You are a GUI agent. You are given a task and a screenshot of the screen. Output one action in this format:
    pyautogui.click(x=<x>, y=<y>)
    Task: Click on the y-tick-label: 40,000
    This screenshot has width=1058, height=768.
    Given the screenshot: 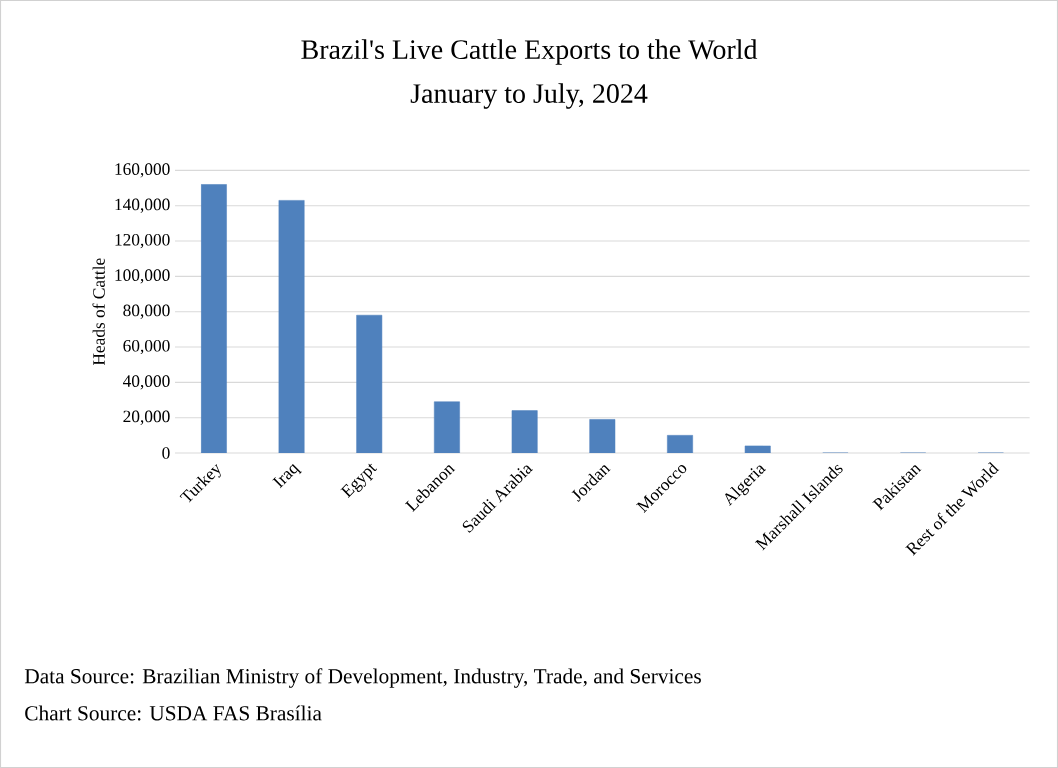 What is the action you would take?
    pyautogui.click(x=146, y=382)
    